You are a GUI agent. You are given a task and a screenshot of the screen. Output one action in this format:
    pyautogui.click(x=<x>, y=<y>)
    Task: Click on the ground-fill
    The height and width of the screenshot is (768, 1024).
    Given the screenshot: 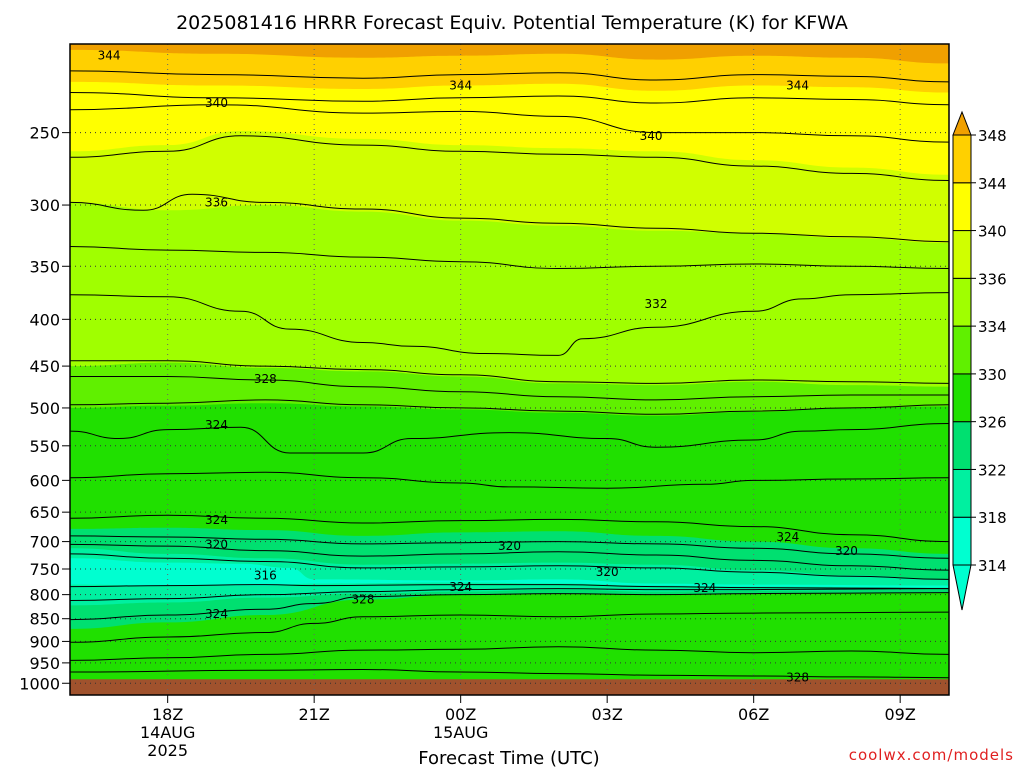 What is the action you would take?
    pyautogui.click(x=509, y=687)
    